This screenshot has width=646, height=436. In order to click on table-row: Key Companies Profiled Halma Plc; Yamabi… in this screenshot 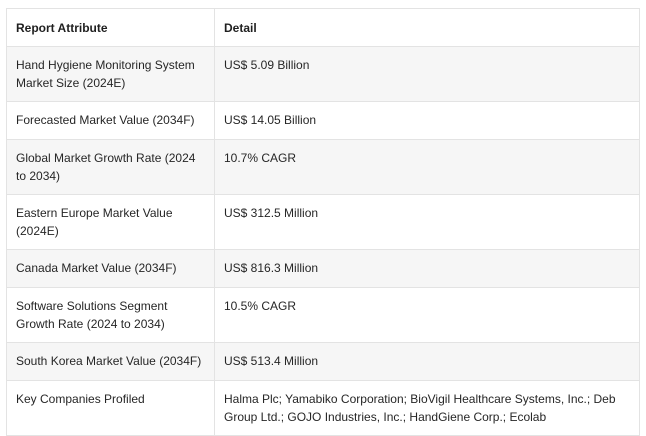, I will do `click(323, 408)`.